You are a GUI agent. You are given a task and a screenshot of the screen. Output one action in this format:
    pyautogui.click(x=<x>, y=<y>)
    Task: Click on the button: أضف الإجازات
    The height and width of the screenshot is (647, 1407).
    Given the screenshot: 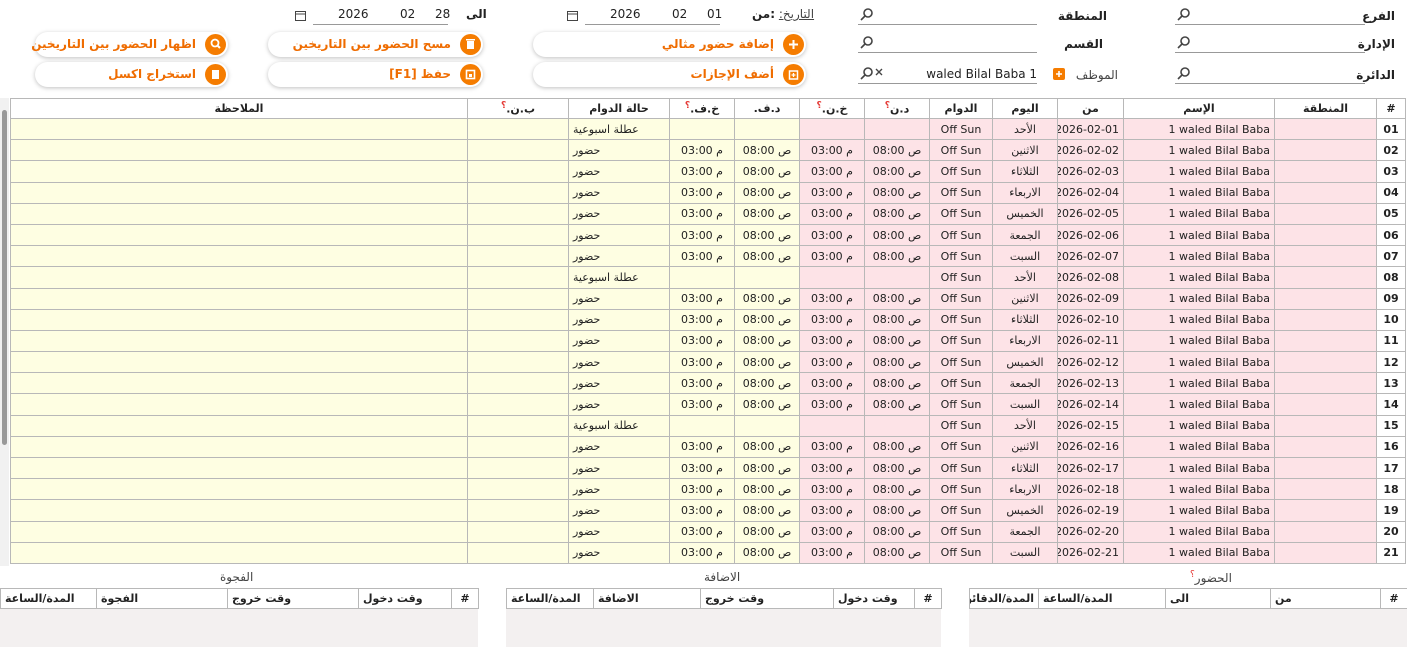 What is the action you would take?
    pyautogui.click(x=669, y=74)
    